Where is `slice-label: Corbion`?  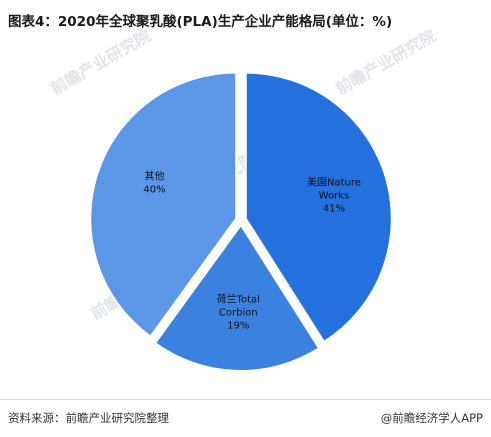 slice-label: Corbion is located at coordinates (238, 313).